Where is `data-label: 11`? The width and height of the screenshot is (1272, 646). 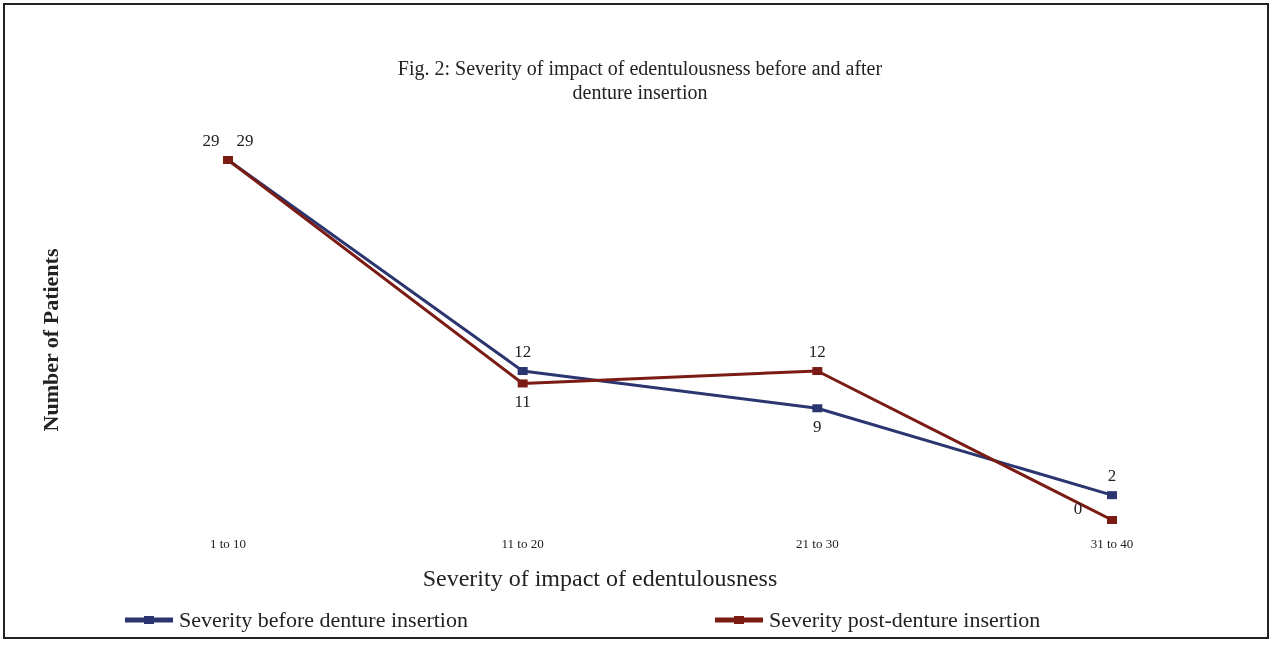
data-label: 11 is located at coordinates (522, 402).